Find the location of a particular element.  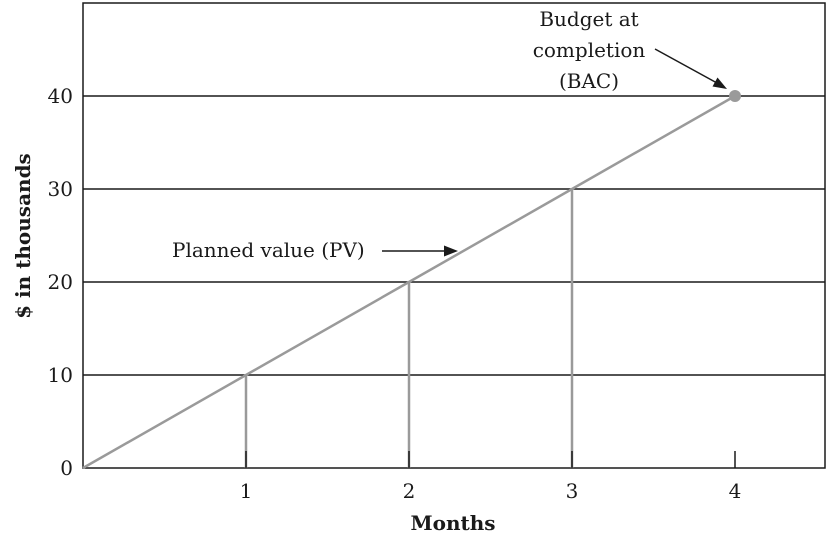

bac-annotation-line-2: completion is located at coordinates (589, 50).